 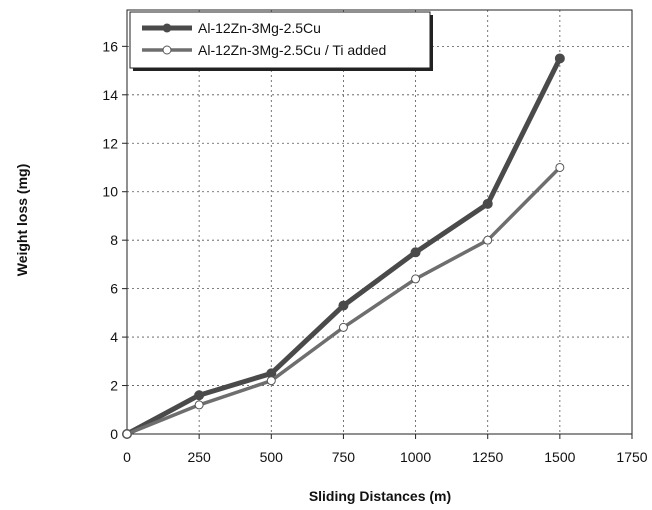 I want to click on y-tick-label: 8, so click(x=114, y=240).